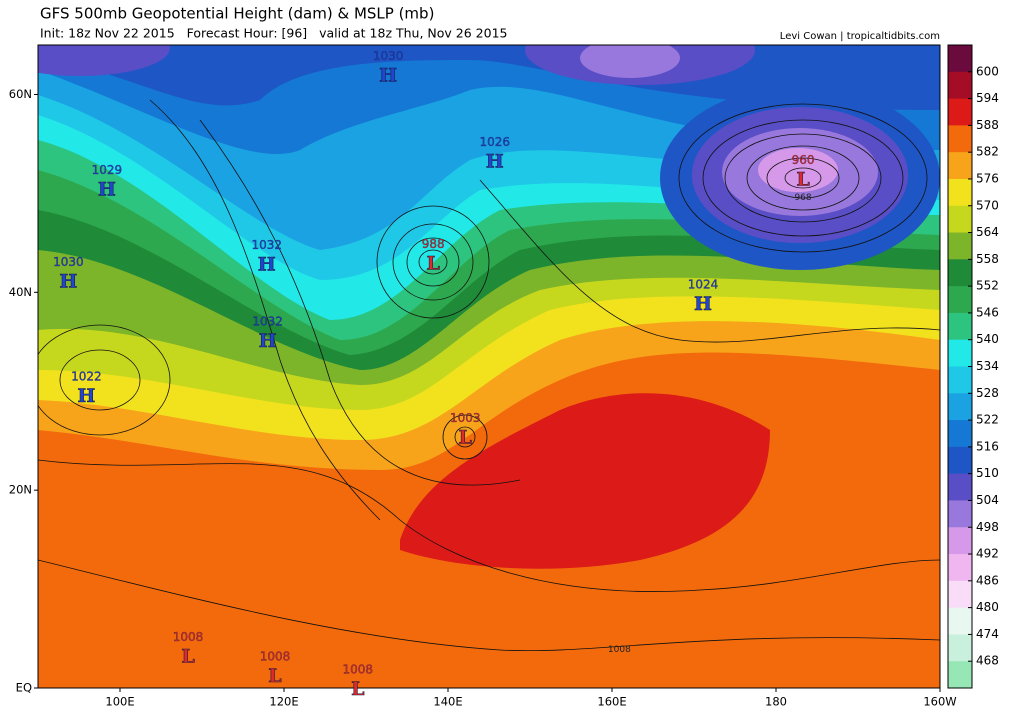 This screenshot has height=715, width=1024. What do you see at coordinates (987, 232) in the screenshot?
I see `colorbar-label: 564` at bounding box center [987, 232].